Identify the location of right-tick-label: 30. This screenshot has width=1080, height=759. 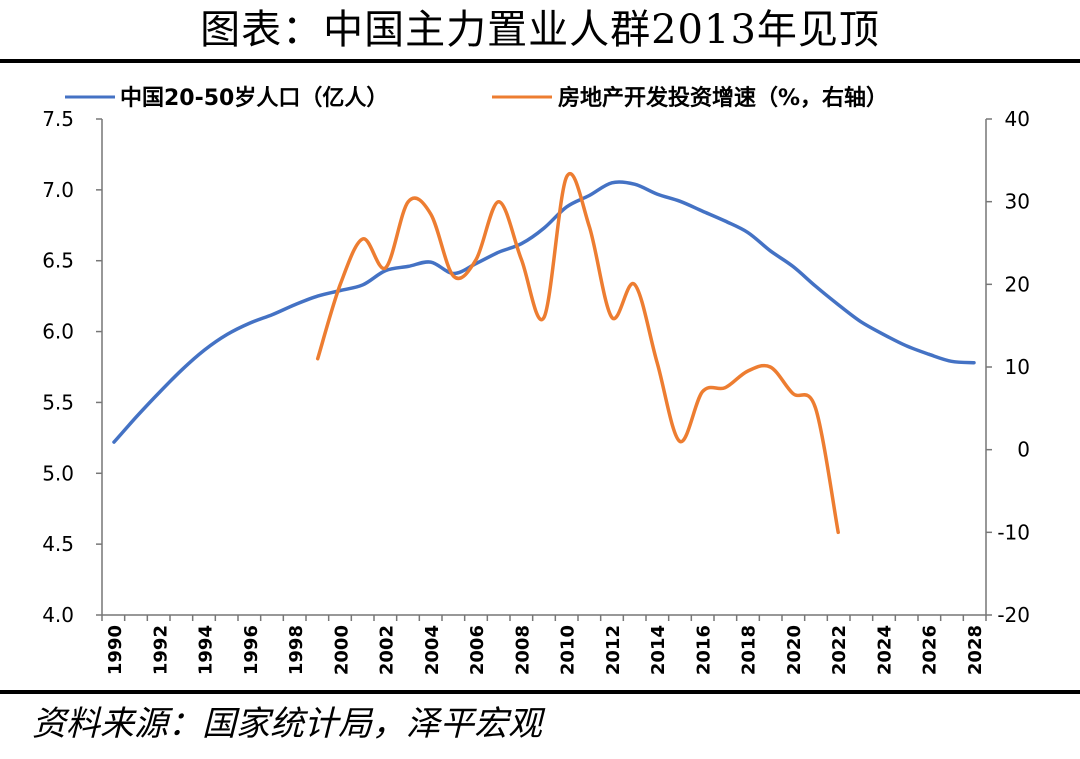
(1017, 202).